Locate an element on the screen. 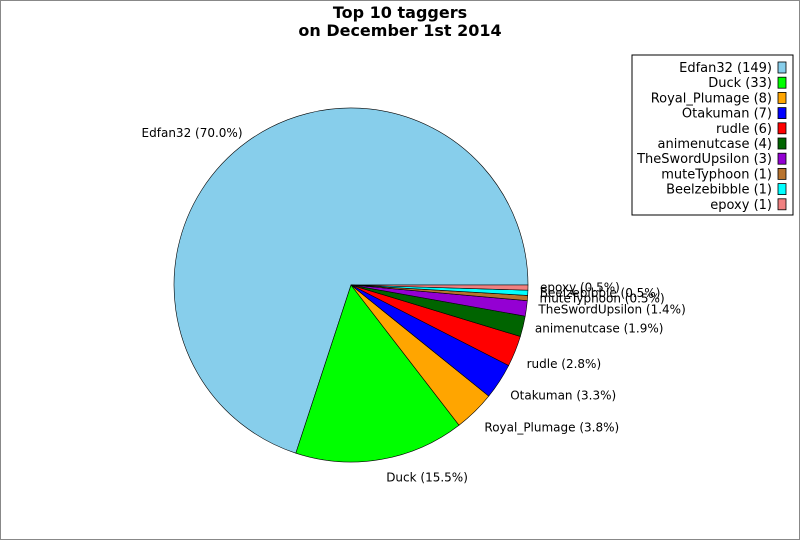 This screenshot has width=800, height=544. legend-entry-otakuman: Otakuman (7) is located at coordinates (727, 114).